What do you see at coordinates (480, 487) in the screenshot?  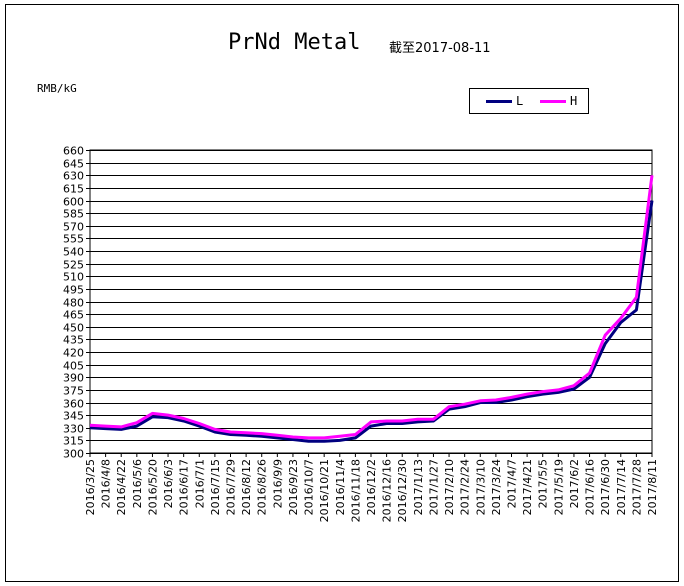 I see `x-tick-label: 2017/3/10` at bounding box center [480, 487].